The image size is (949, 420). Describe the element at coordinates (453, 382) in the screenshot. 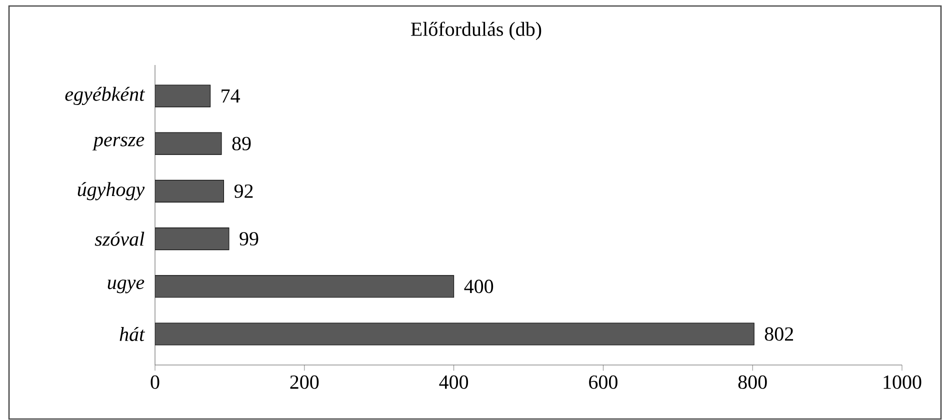

I see `x-tick-label: 400` at that location.